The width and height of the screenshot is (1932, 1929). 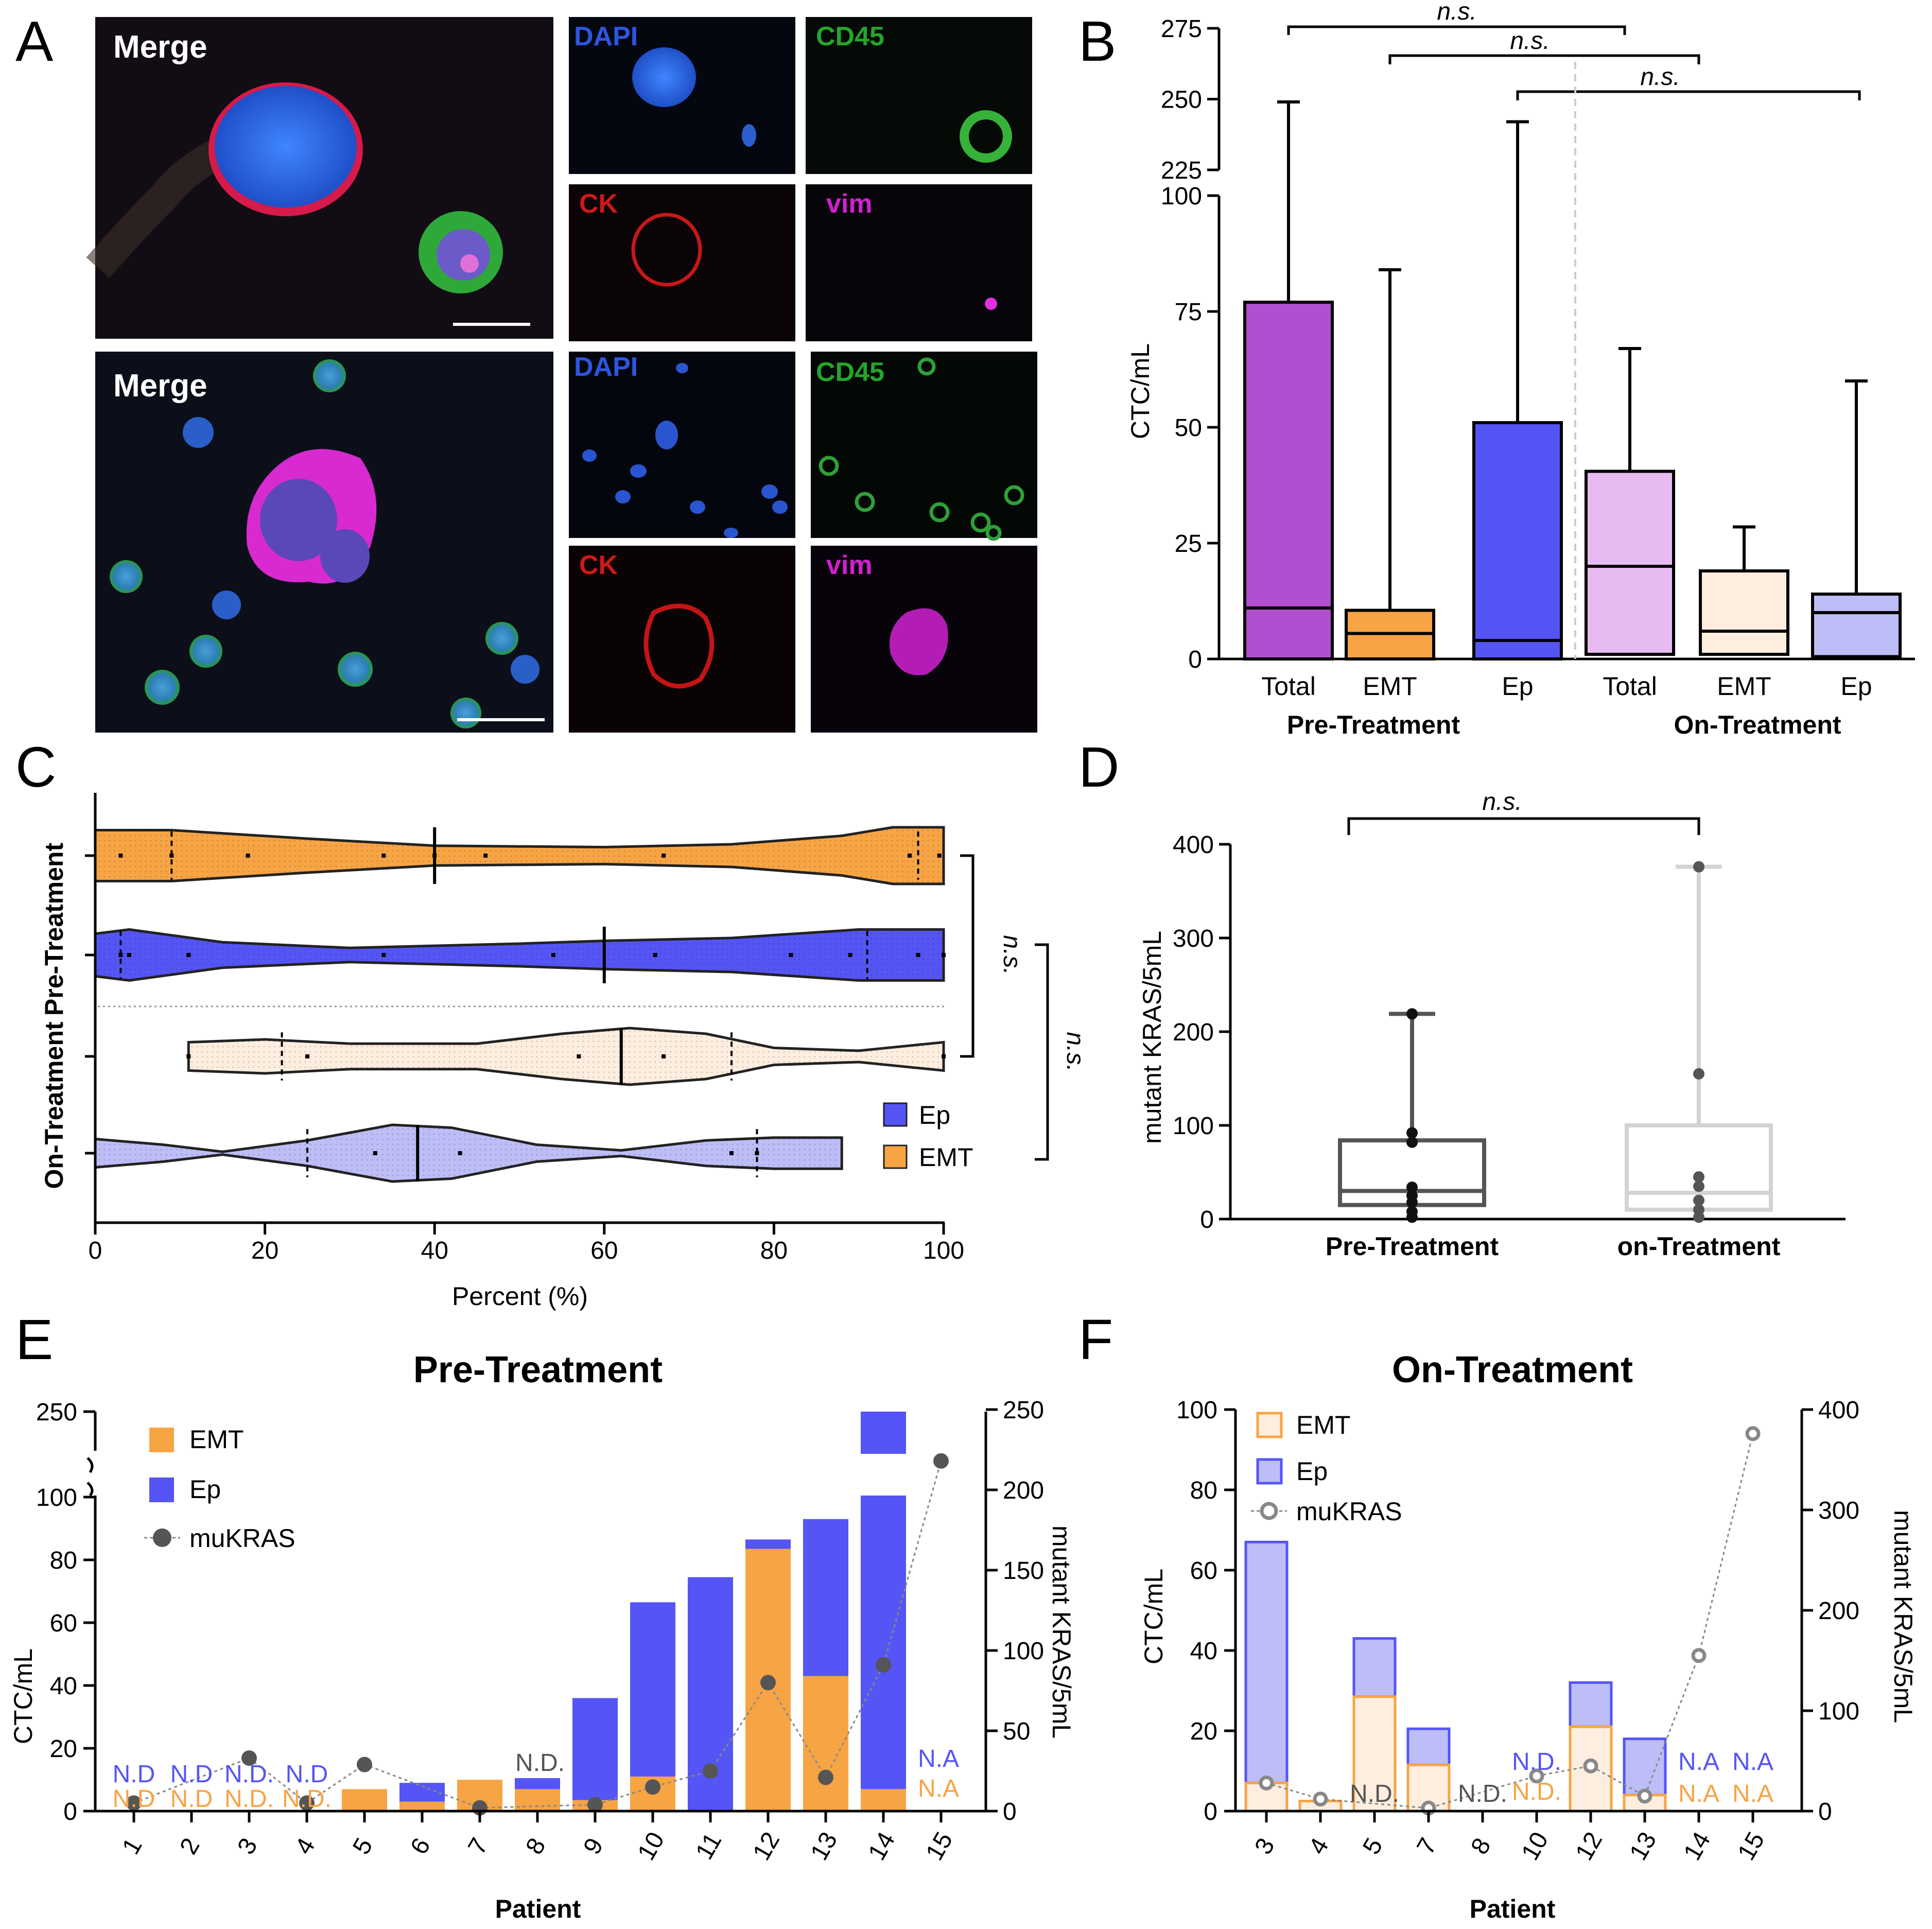 I want to click on legend-swatch-ep, so click(x=895, y=1115).